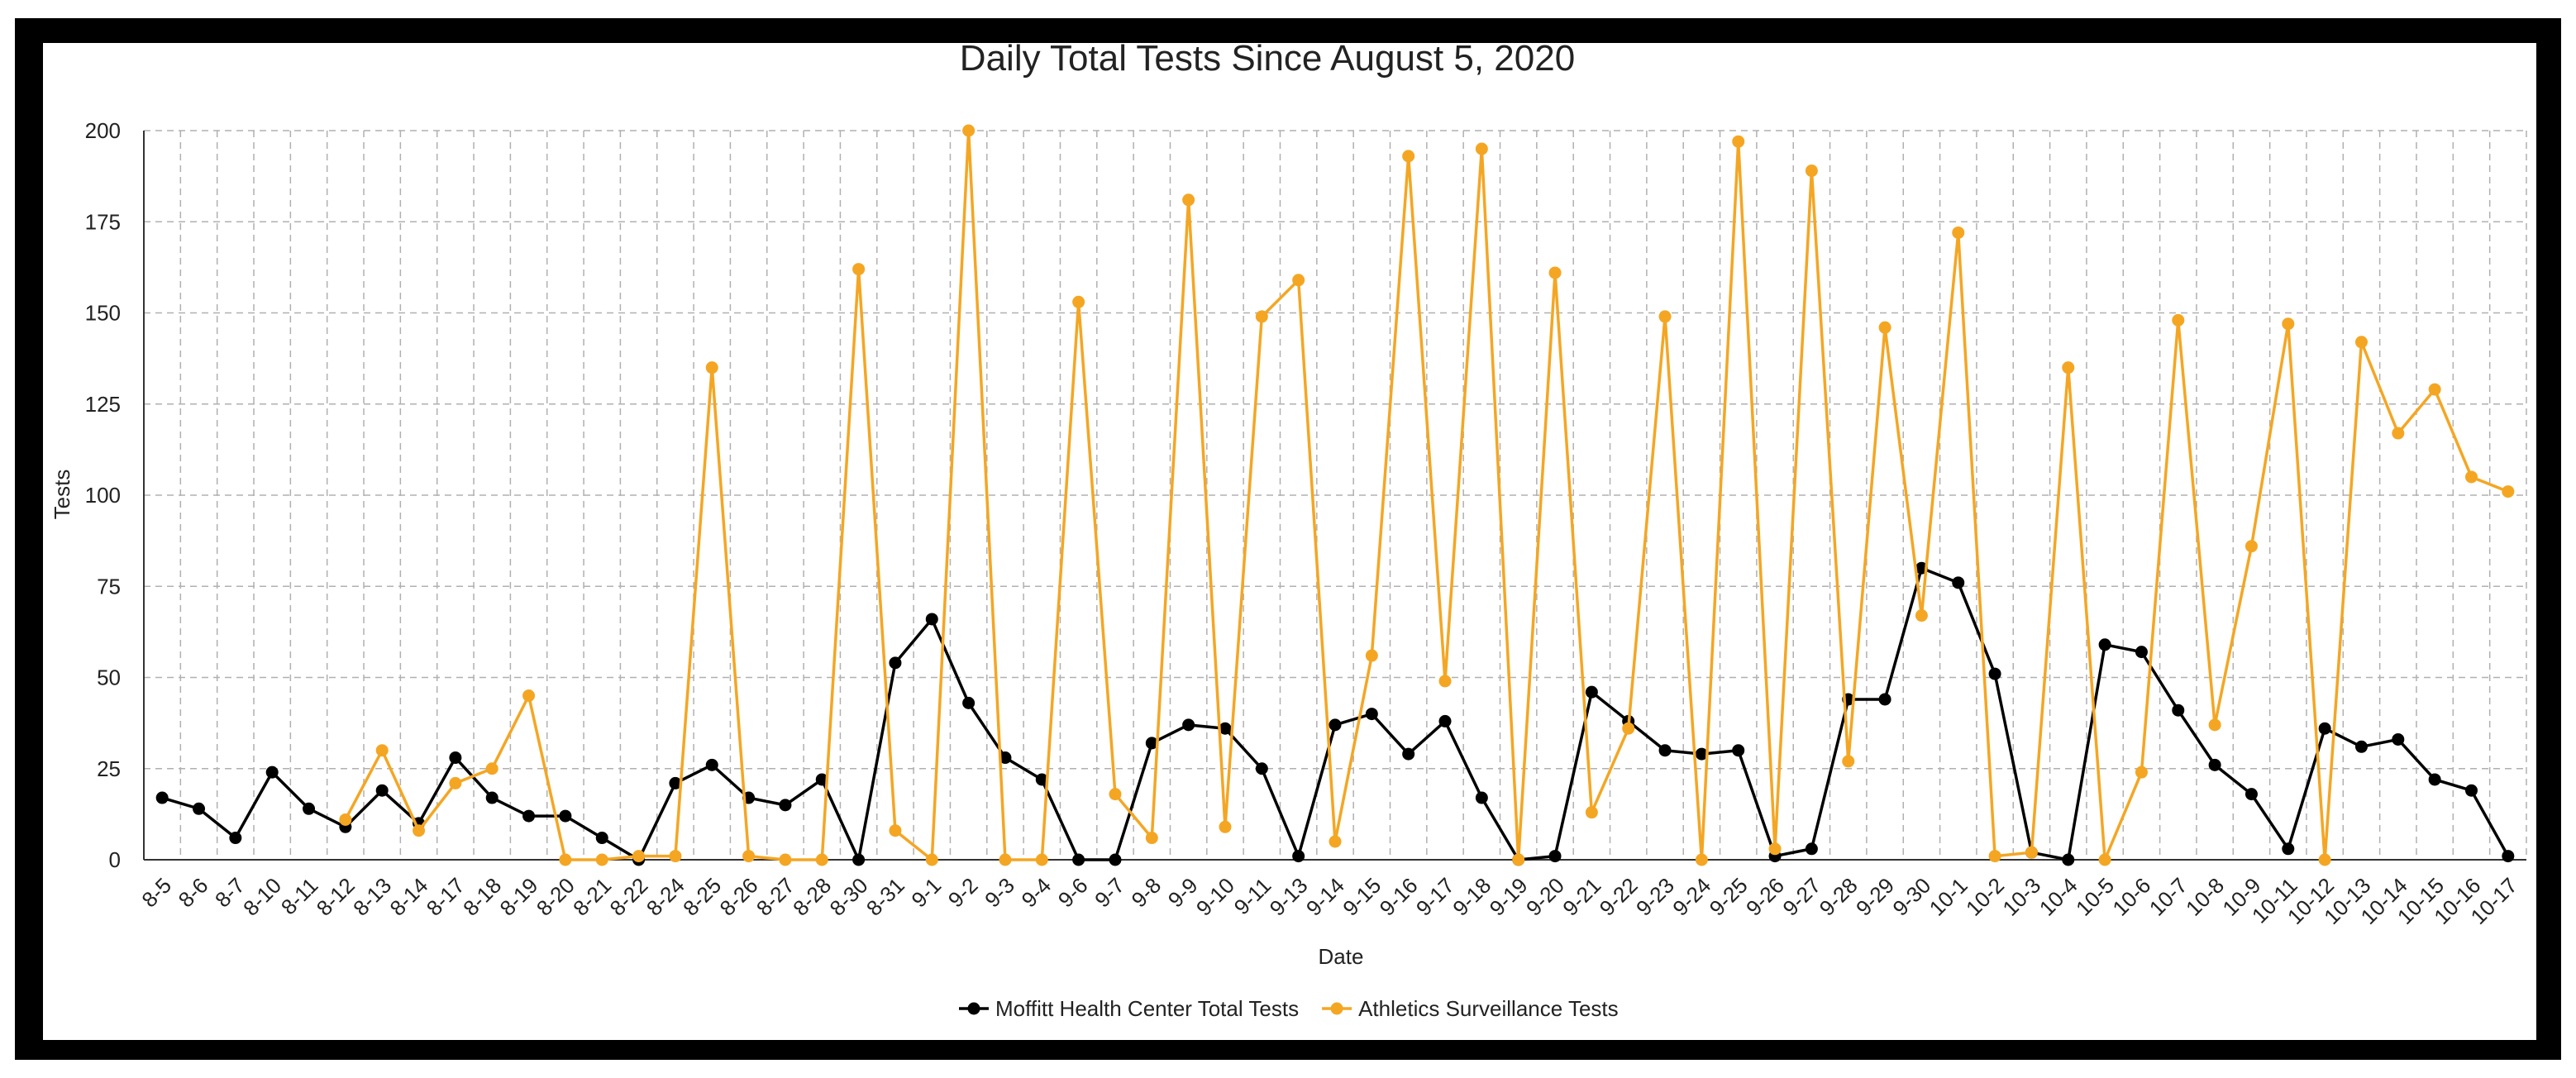 The height and width of the screenshot is (1078, 2576). Describe the element at coordinates (103, 495) in the screenshot. I see `y-tick-labels: 0 25 50 75 100 125 150 175 200` at that location.